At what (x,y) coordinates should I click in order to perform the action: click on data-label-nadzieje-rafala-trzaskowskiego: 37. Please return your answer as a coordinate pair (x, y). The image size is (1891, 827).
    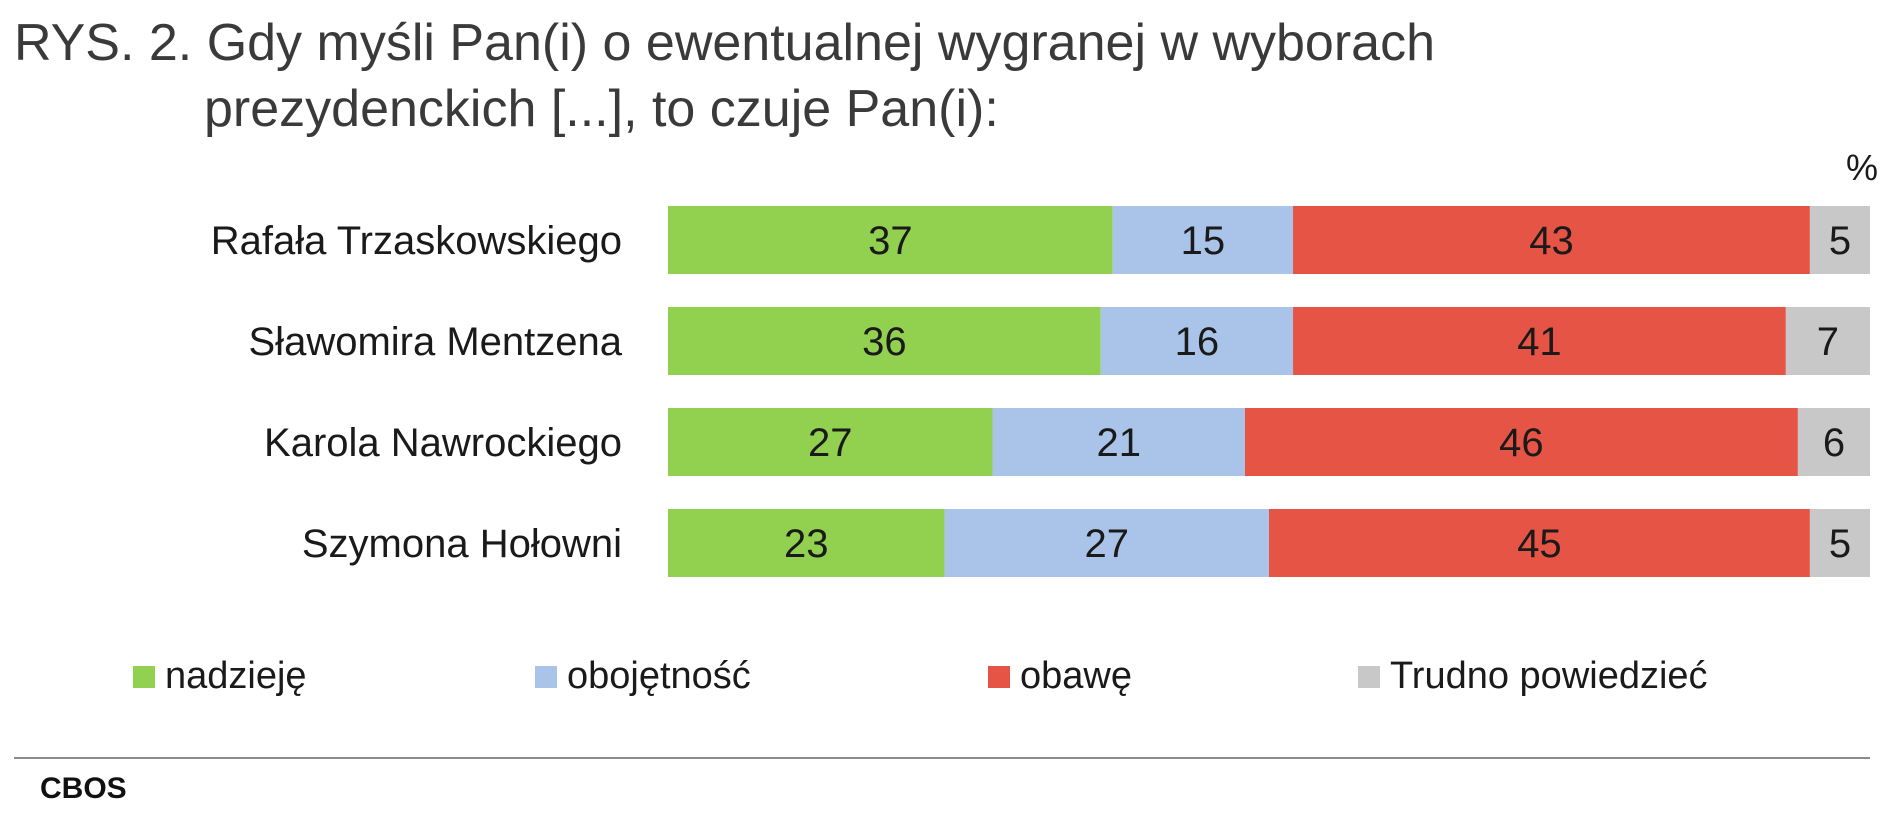
    Looking at the image, I should click on (890, 241).